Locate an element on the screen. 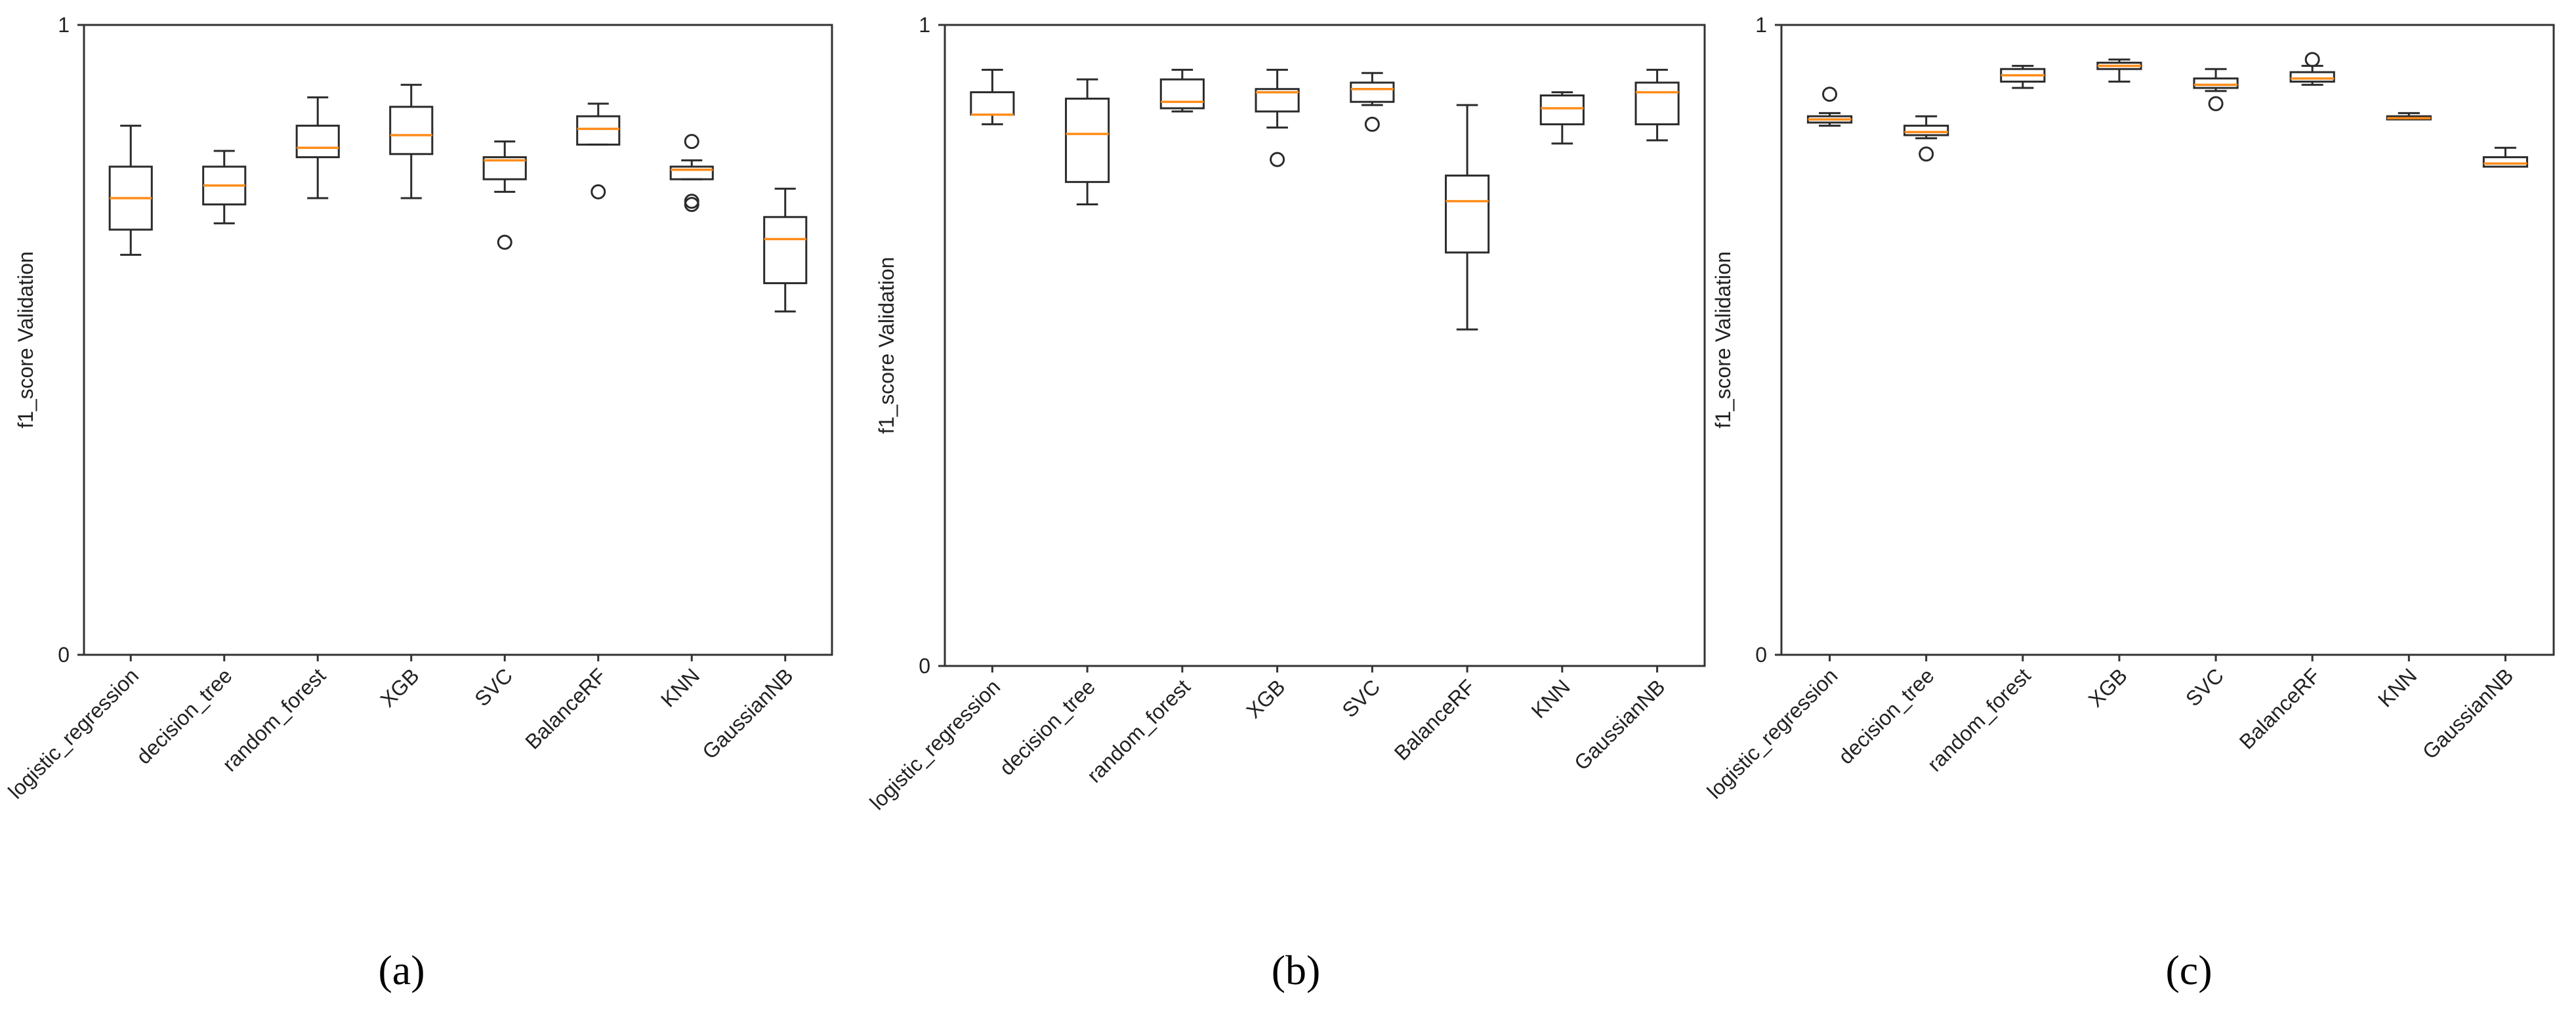 This screenshot has width=2576, height=1015. x-tick-label: random_forest is located at coordinates (1979, 719).